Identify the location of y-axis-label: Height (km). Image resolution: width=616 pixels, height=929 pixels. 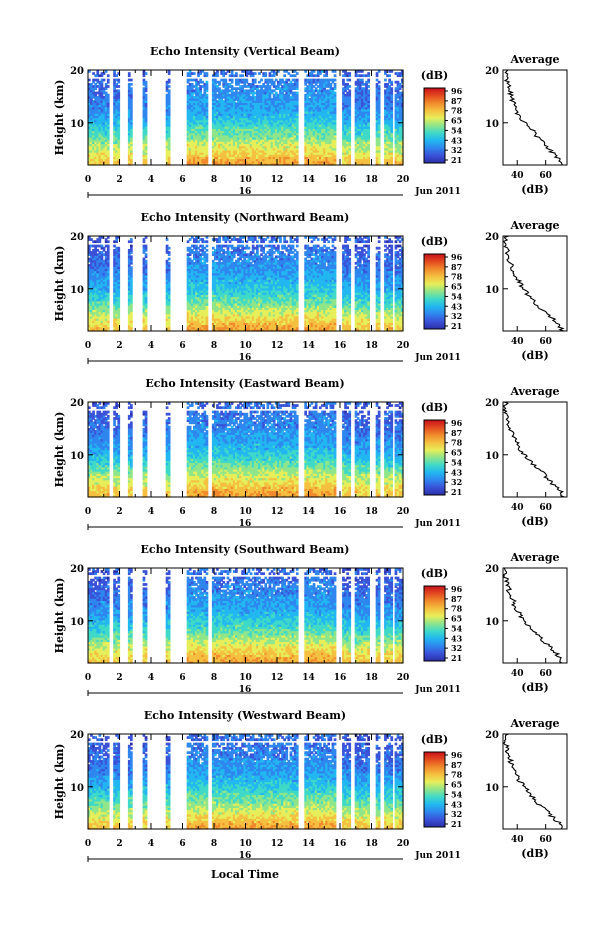
(59, 284).